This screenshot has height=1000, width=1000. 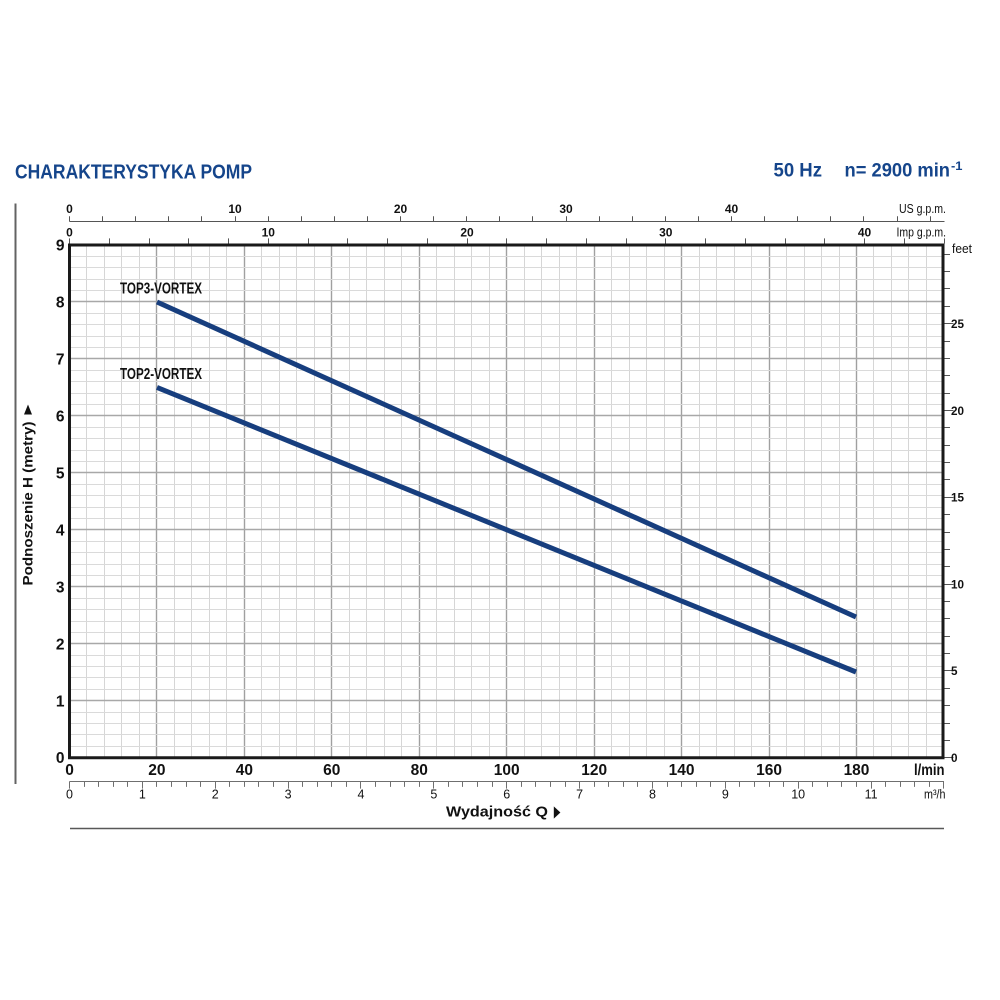 What do you see at coordinates (28, 504) in the screenshot?
I see `svg-text: Podnoszenie H (metry)` at bounding box center [28, 504].